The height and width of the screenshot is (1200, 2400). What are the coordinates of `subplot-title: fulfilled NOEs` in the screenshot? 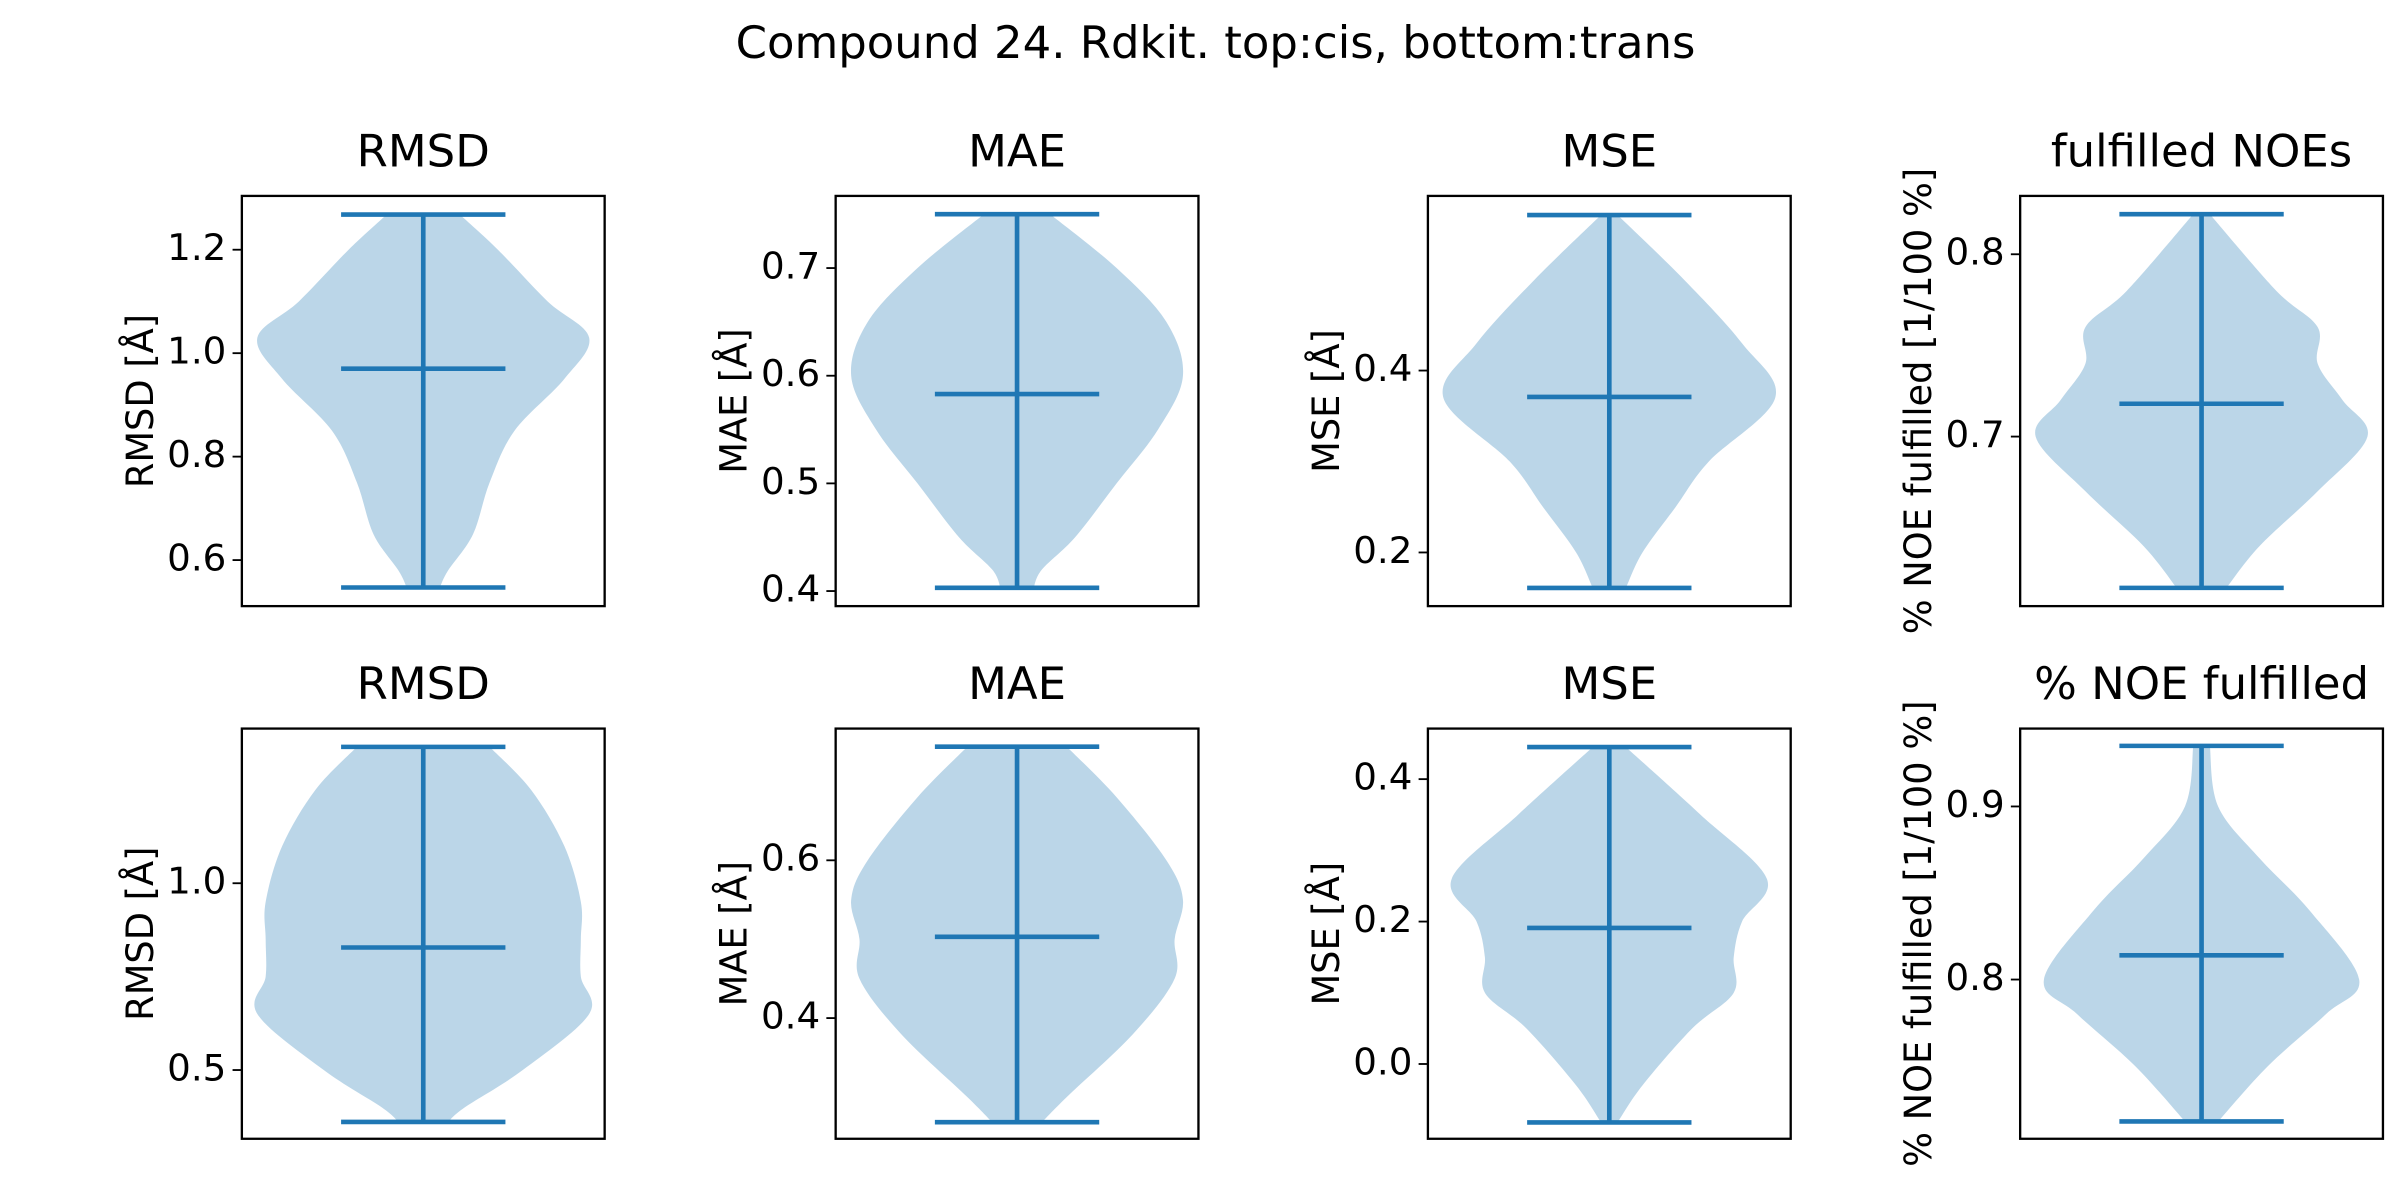 It's located at (2201, 152).